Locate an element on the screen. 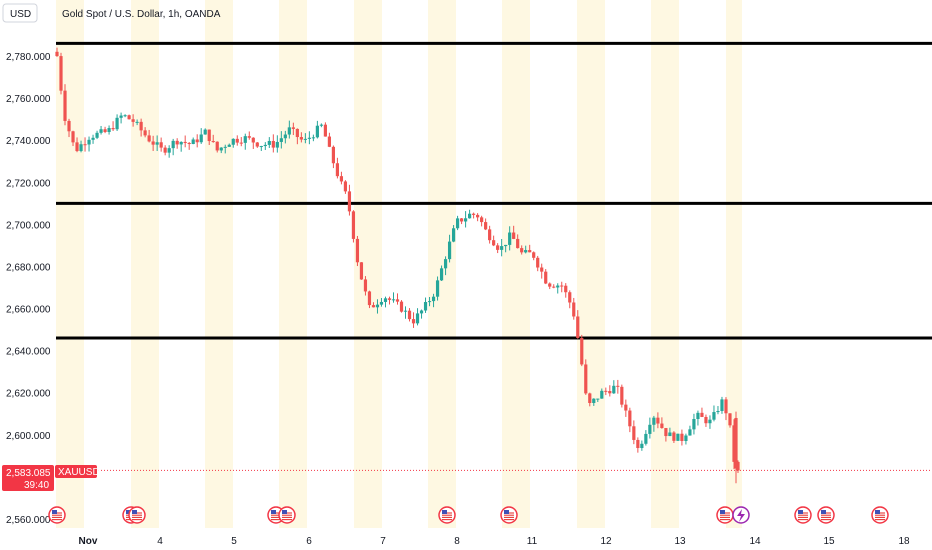  countdown-timer: 39:40 is located at coordinates (36, 485).